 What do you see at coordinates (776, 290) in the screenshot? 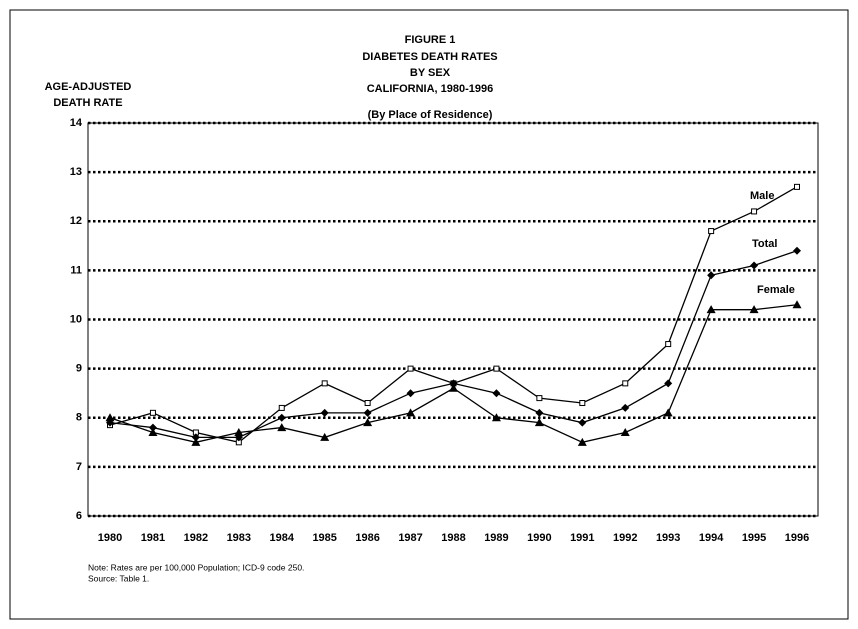
I see `legend-label: Female` at bounding box center [776, 290].